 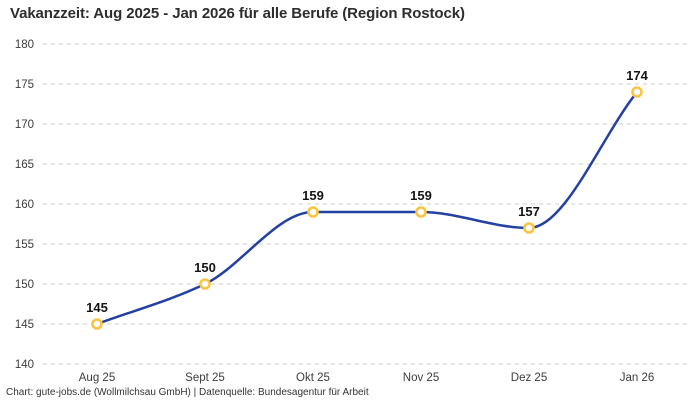 What do you see at coordinates (313, 378) in the screenshot?
I see `x-tick-label: Okt 25` at bounding box center [313, 378].